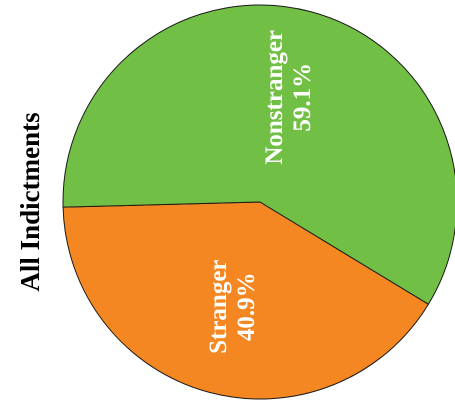 This screenshot has width=455, height=405. Describe the element at coordinates (302, 97) in the screenshot. I see `slice-percent-nonstranger: 59.1%` at that location.